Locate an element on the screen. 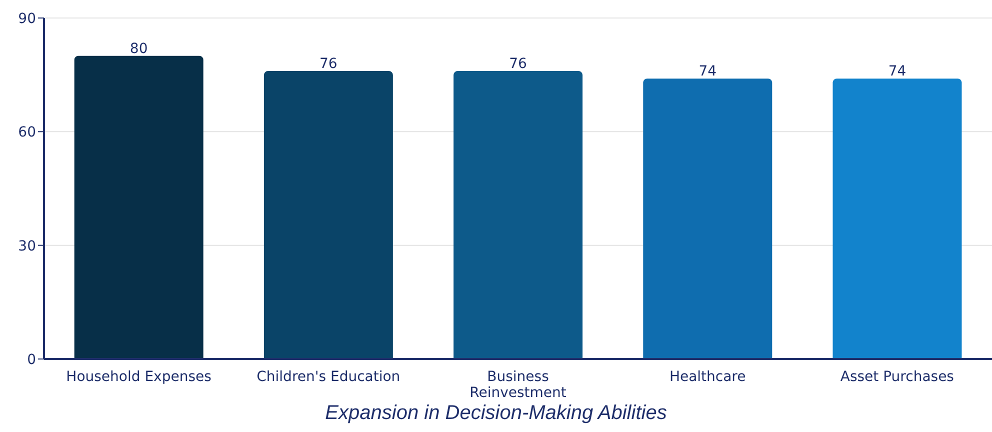 This screenshot has height=432, width=992. y-tick-label: 30 is located at coordinates (27, 246).